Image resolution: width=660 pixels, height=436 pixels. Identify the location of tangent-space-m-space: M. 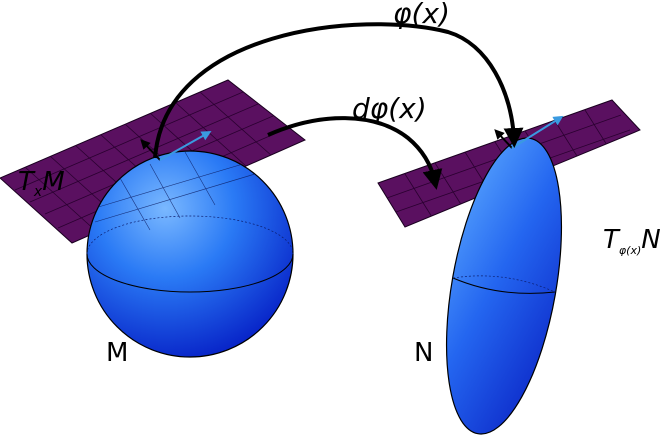
(53, 182).